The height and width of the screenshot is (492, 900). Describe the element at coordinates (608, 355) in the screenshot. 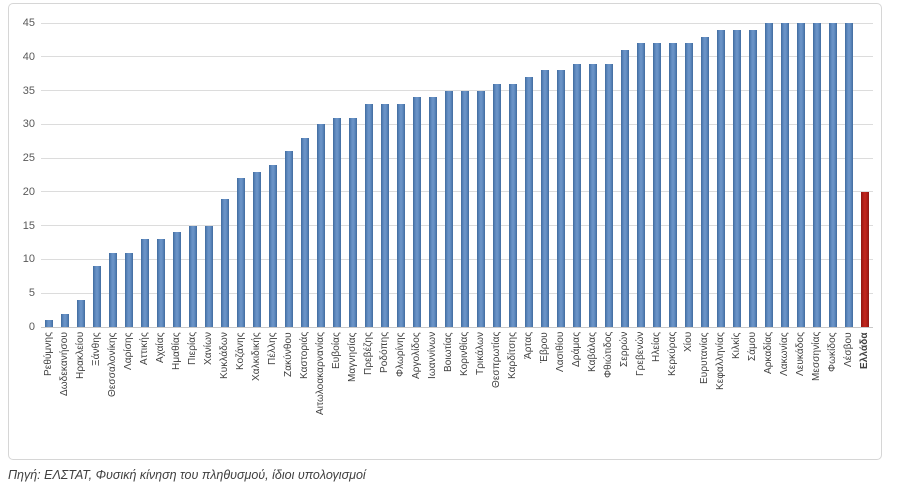

I see `x-tick-label: Φθιώτιδος` at that location.